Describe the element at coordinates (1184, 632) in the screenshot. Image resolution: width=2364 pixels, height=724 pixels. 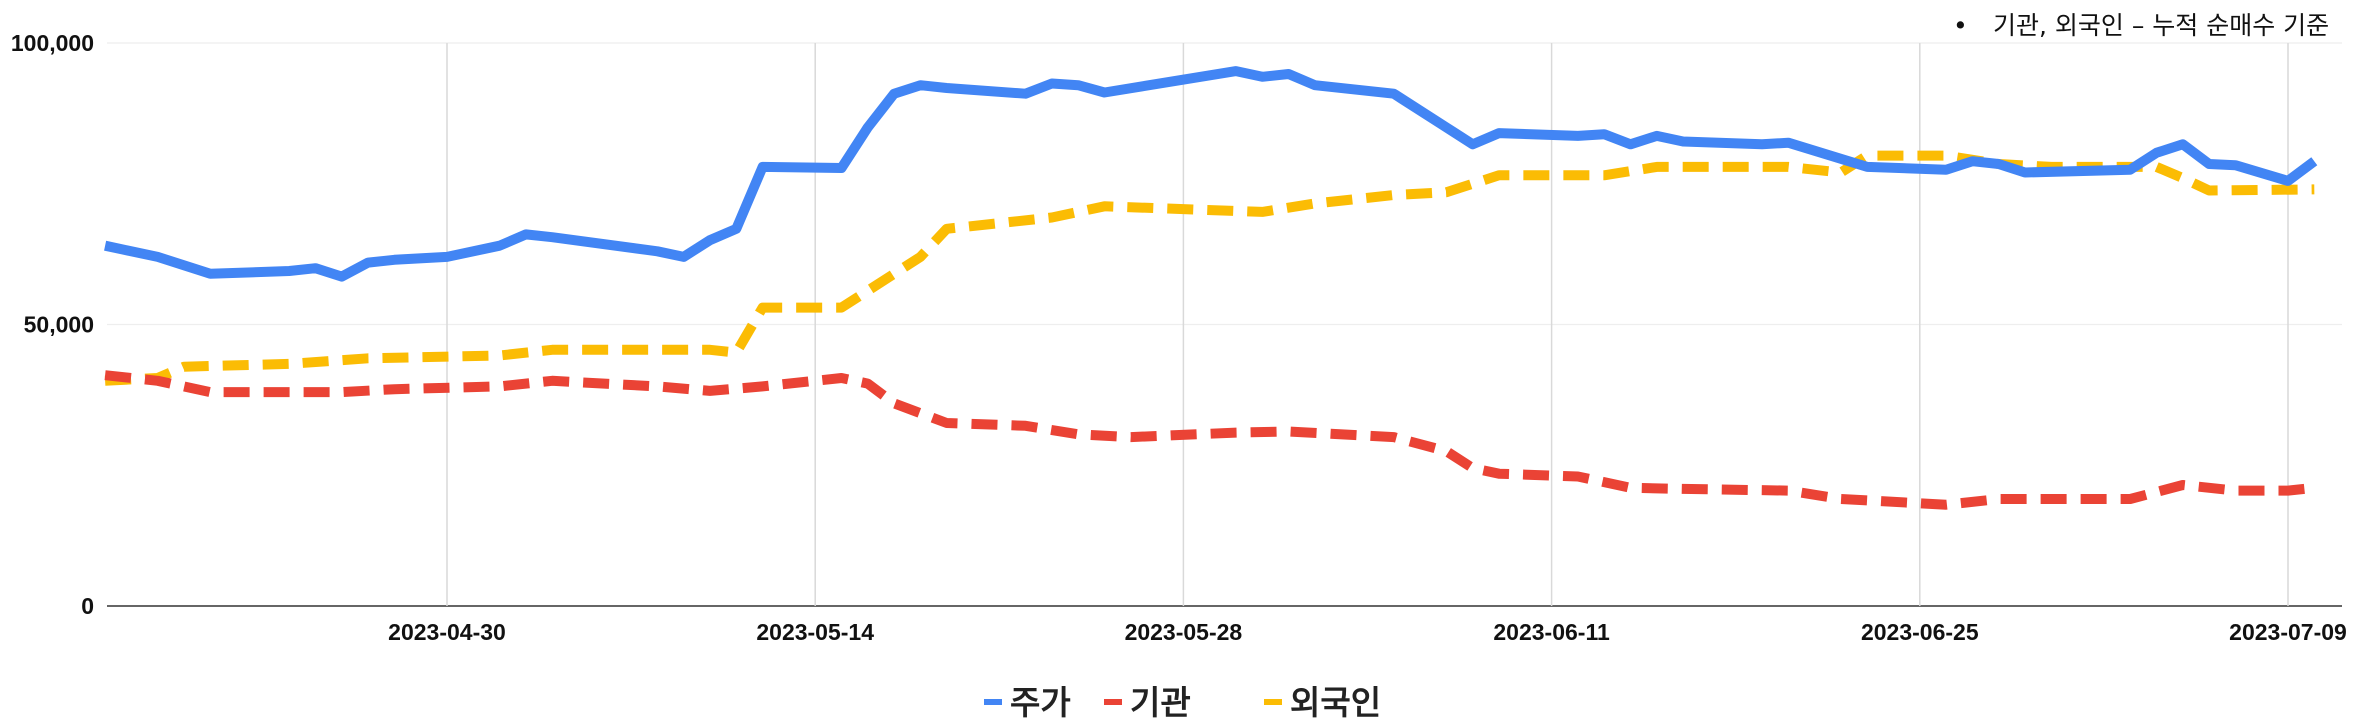
I see `x-tick-label: 2023-05-28` at that location.